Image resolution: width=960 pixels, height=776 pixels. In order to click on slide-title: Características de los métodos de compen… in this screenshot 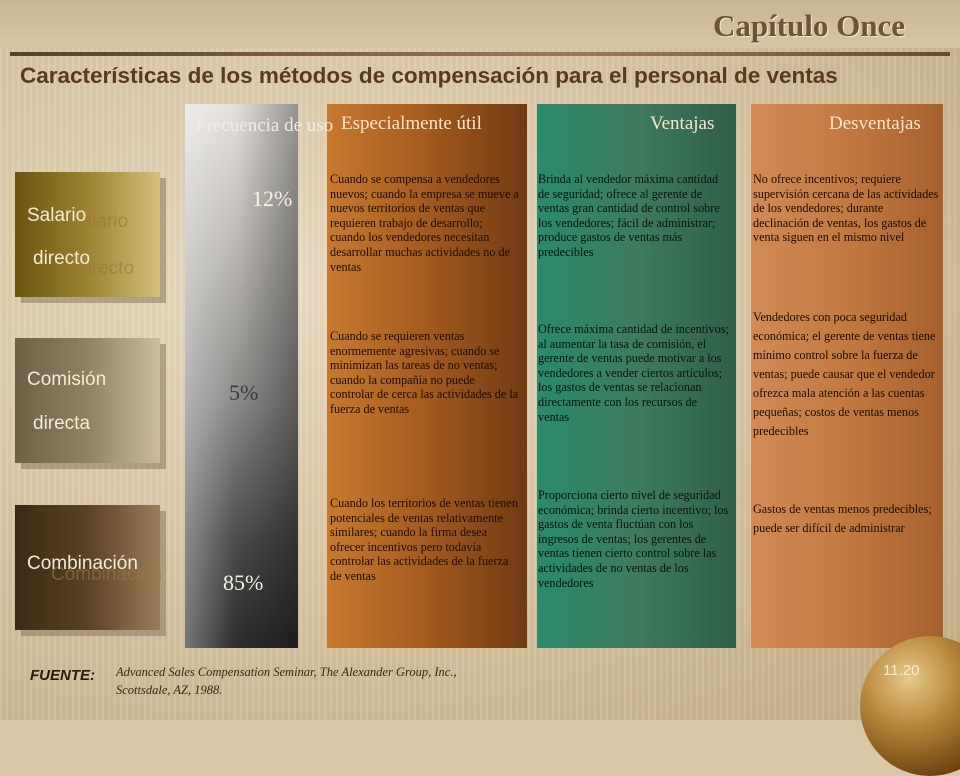, I will do `click(429, 75)`.